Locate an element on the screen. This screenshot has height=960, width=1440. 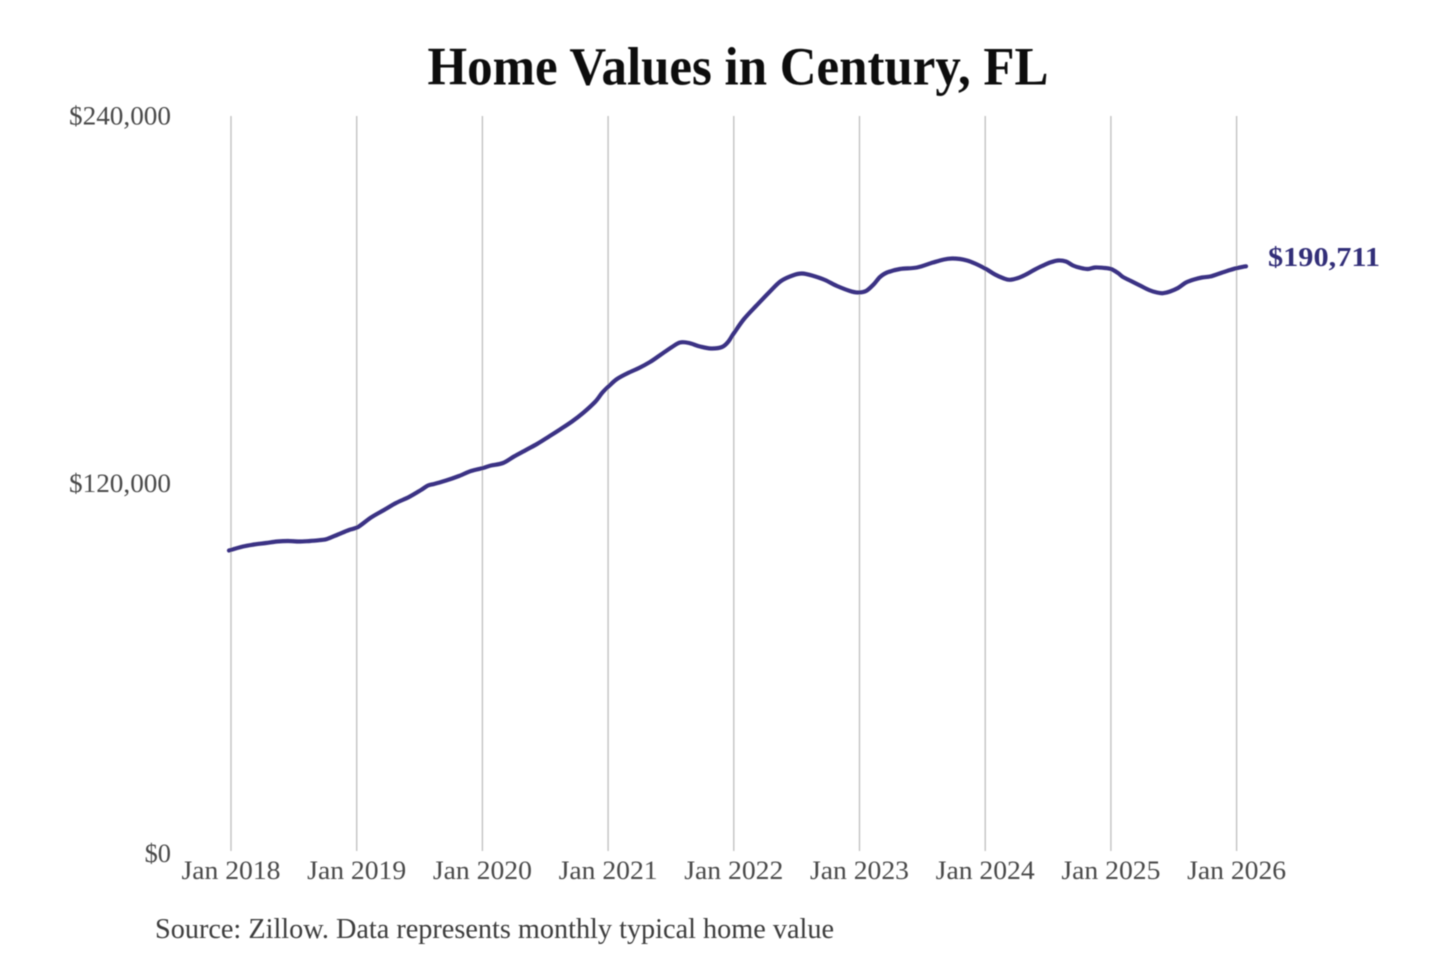
svg-text: $0 is located at coordinates (158, 853).